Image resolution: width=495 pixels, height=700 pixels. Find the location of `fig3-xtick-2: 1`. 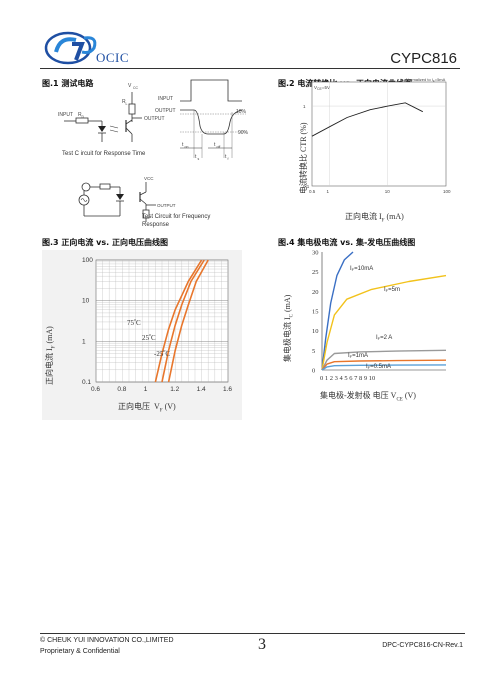

fig3-xtick-2: 1 is located at coordinates (146, 389).